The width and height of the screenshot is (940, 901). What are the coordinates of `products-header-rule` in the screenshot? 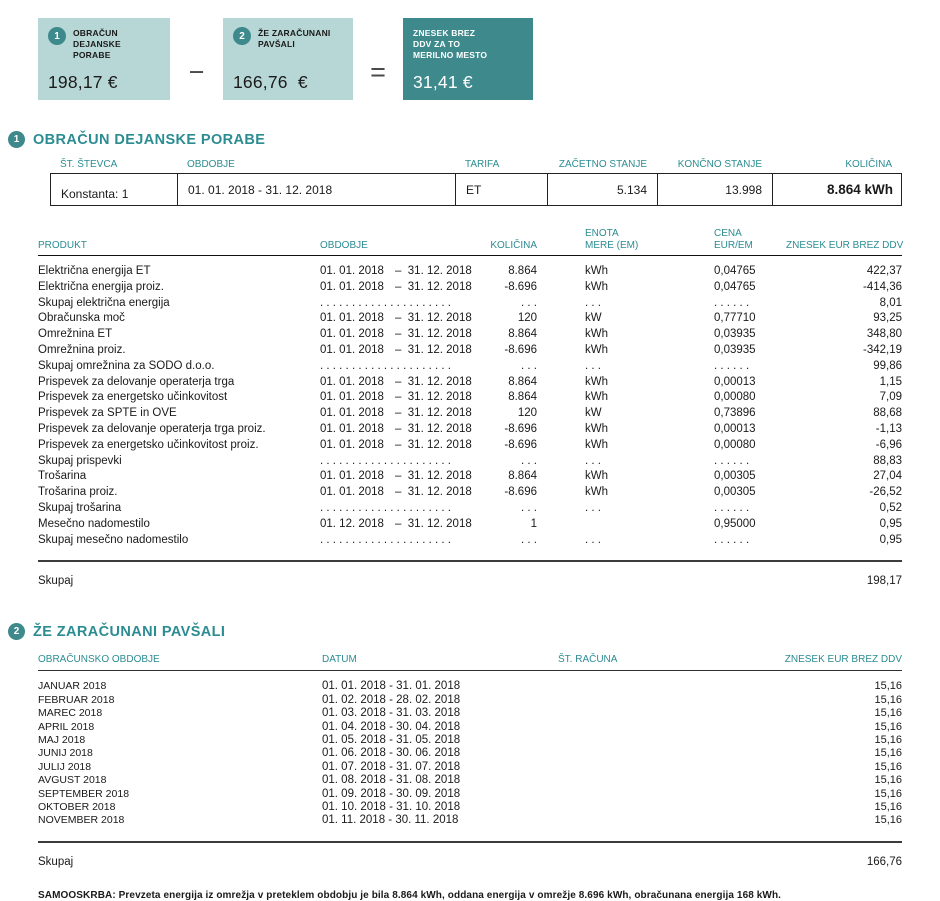 It's located at (470, 255).